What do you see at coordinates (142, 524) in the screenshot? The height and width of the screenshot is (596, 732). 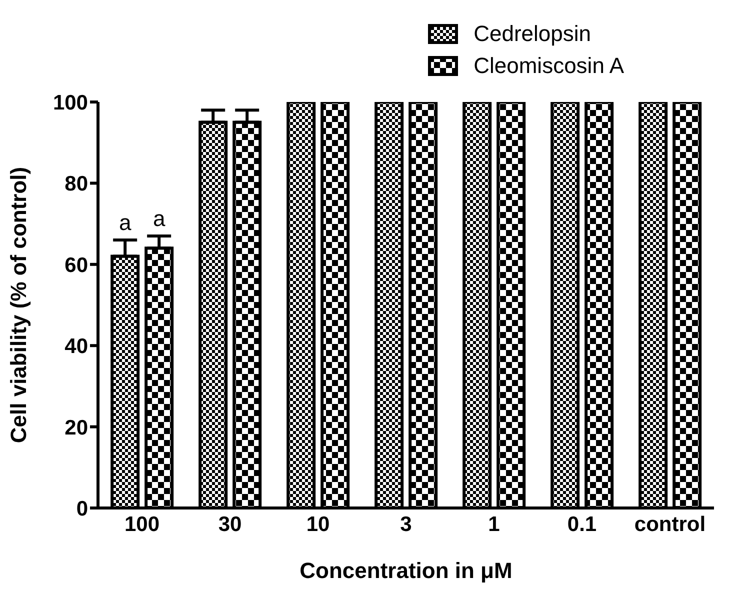 I see `x-tick-label: 100` at bounding box center [142, 524].